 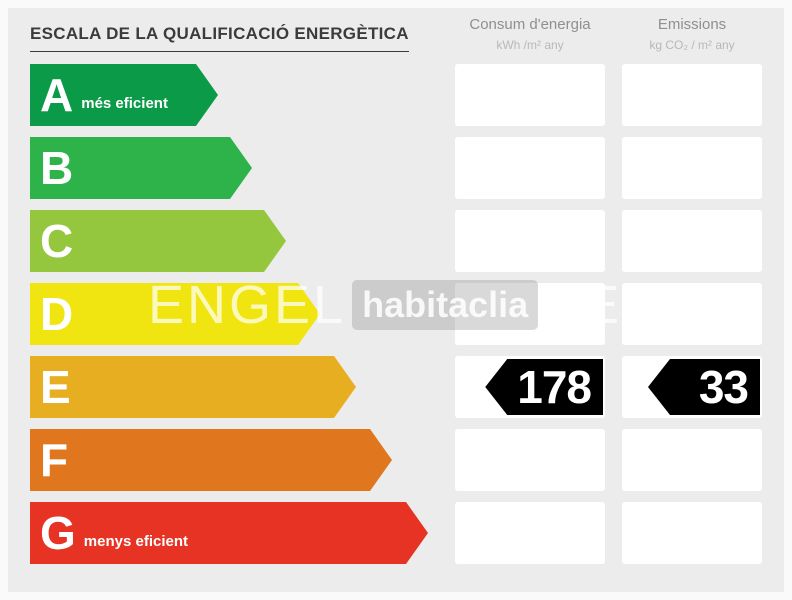 What do you see at coordinates (530, 241) in the screenshot?
I see `consum-value-box-c` at bounding box center [530, 241].